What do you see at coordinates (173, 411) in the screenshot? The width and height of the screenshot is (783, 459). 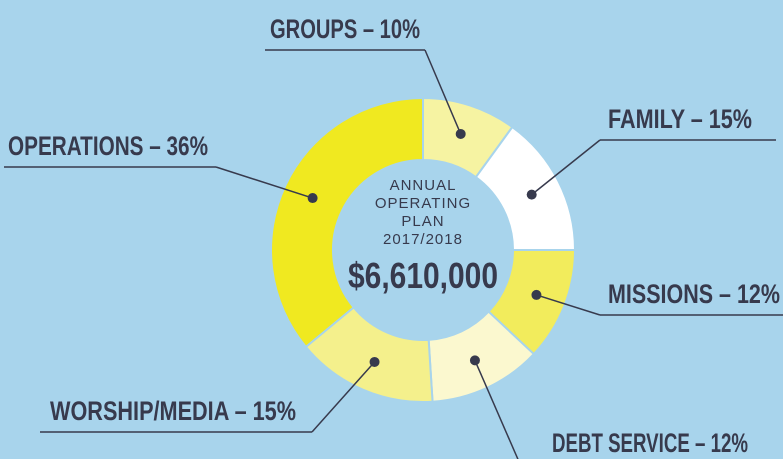 I see `segment-label: WORSHIP/MEDIA – 15%` at bounding box center [173, 411].